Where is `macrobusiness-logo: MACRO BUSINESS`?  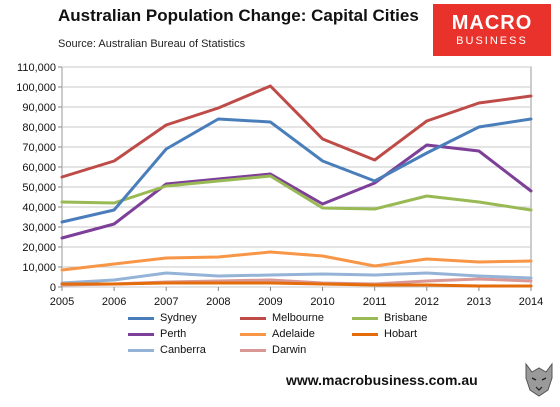 macrobusiness-logo: MACRO BUSINESS is located at coordinates (492, 30).